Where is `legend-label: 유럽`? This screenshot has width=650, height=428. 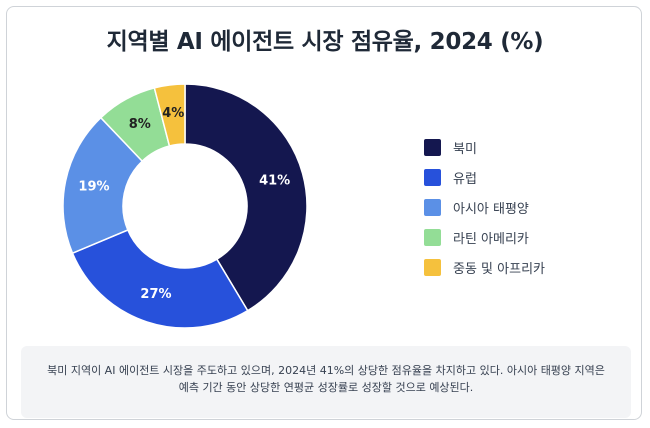 legend-label: 유럽 is located at coordinates (465, 179).